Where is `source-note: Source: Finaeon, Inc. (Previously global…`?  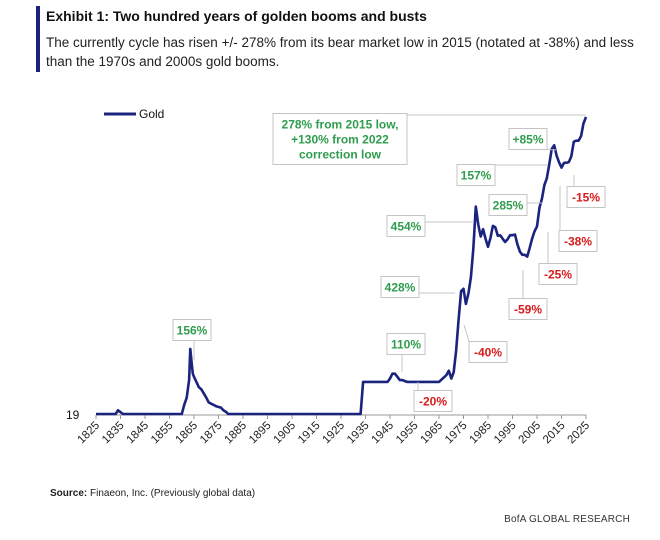
source-note: Source: Finaeon, Inc. (Previously global… is located at coordinates (152, 493).